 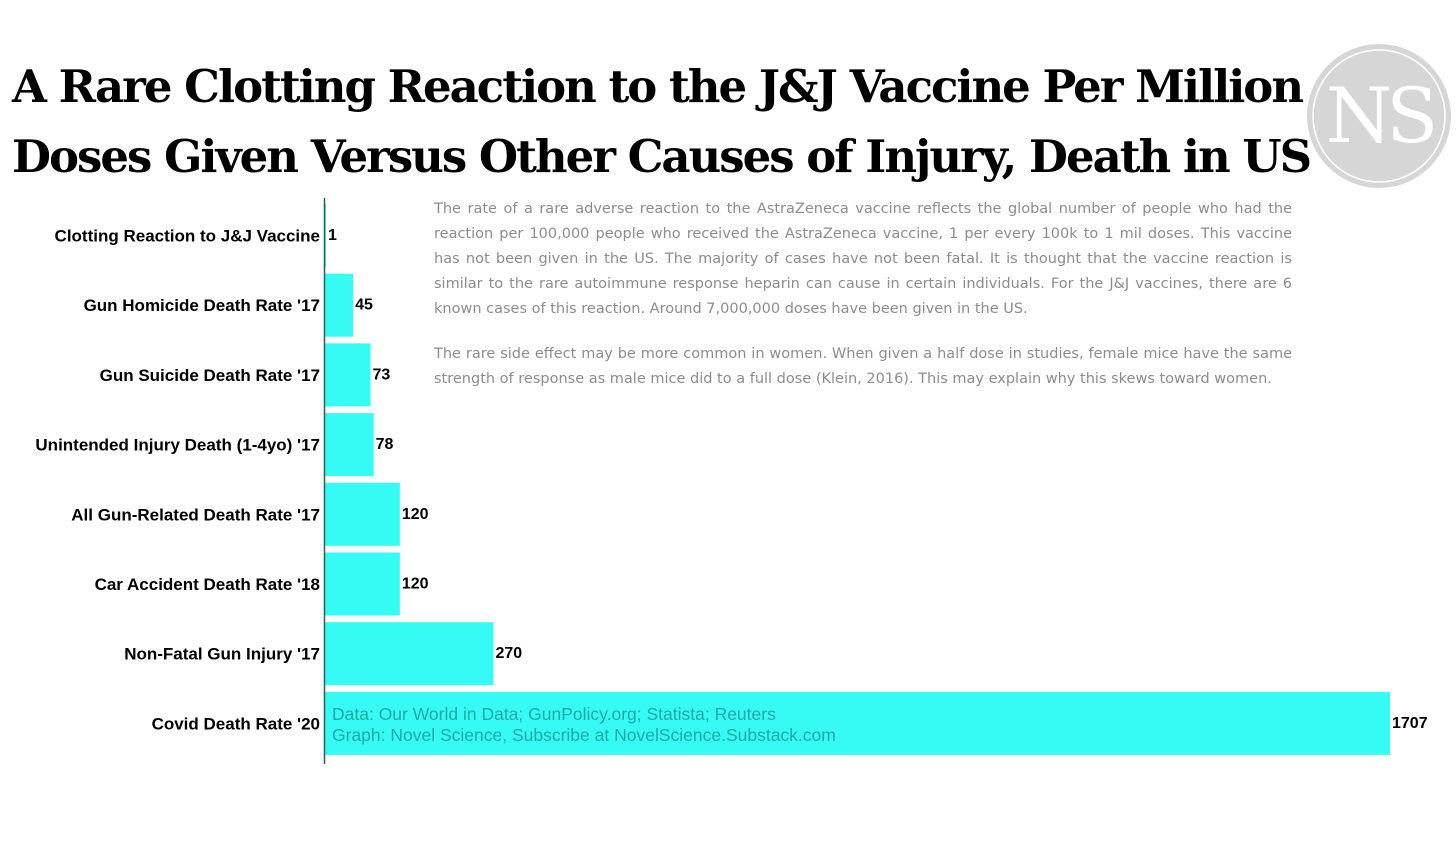 What do you see at coordinates (236, 723) in the screenshot?
I see `category-label-8: Covid Death Rate '20` at bounding box center [236, 723].